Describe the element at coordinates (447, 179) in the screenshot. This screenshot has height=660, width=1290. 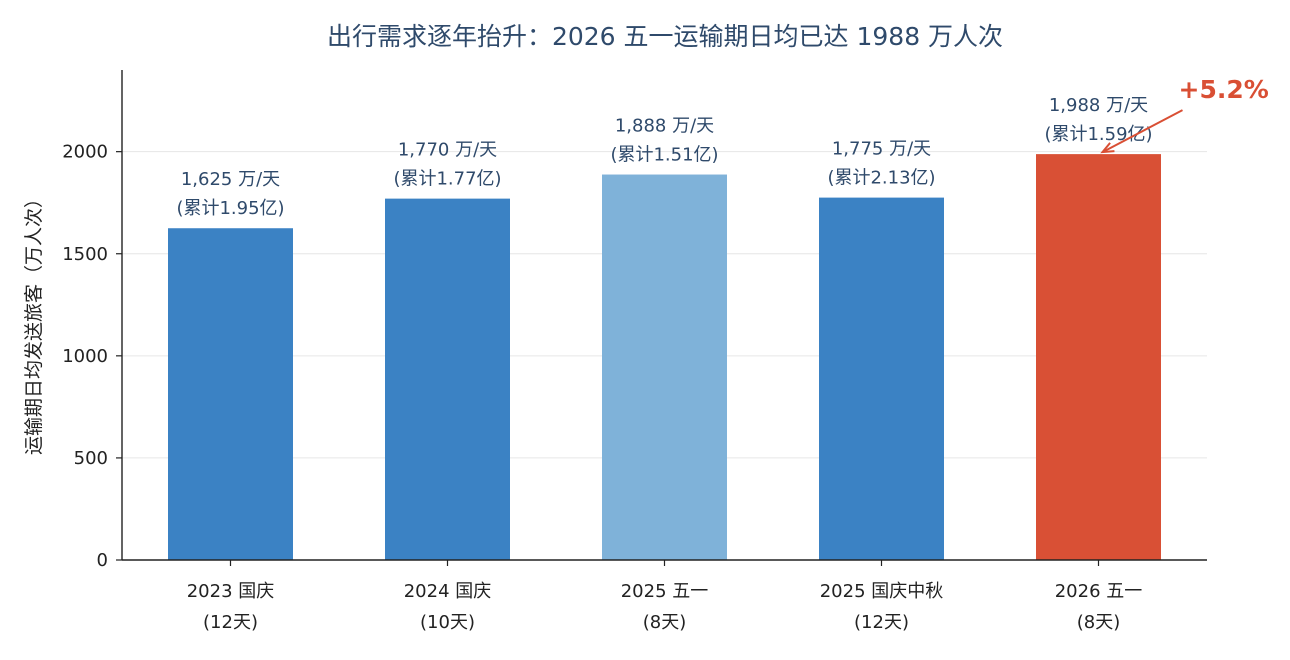
I see `data-label-total: (累计1.77亿)` at that location.